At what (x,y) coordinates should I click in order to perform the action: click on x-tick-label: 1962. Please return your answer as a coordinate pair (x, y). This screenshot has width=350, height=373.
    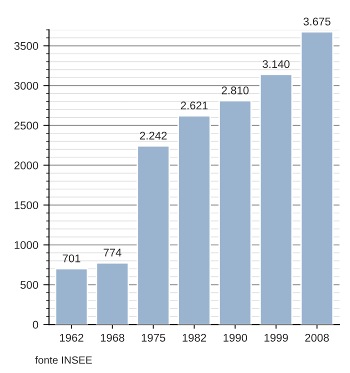
    Looking at the image, I should click on (72, 338).